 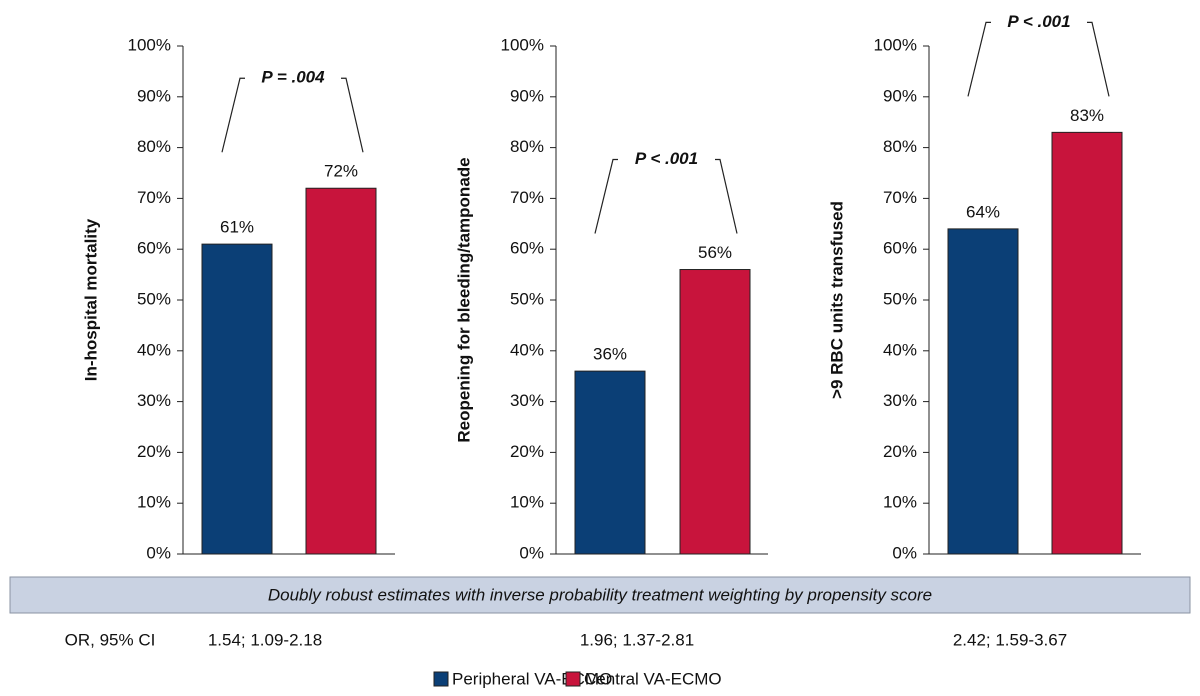 I want to click on or-value: 1.54; 1.09-2.18, so click(x=265, y=639).